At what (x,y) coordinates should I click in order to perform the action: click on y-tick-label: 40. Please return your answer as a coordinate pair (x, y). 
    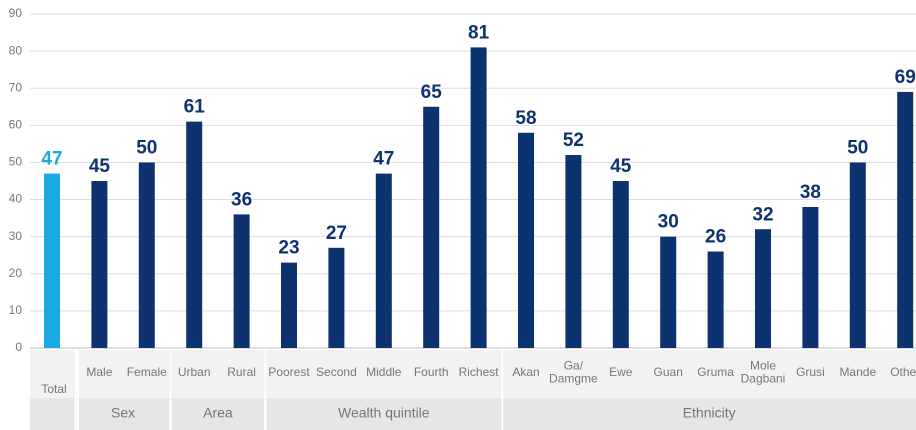
    Looking at the image, I should click on (16, 199).